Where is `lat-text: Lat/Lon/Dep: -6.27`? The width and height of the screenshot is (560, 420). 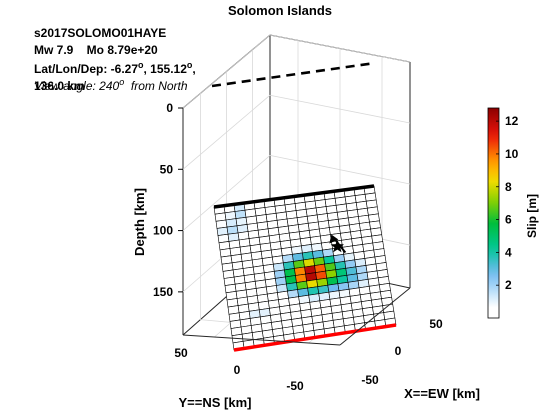
lat-text: Lat/Lon/Dep: -6.27 is located at coordinates (86, 69).